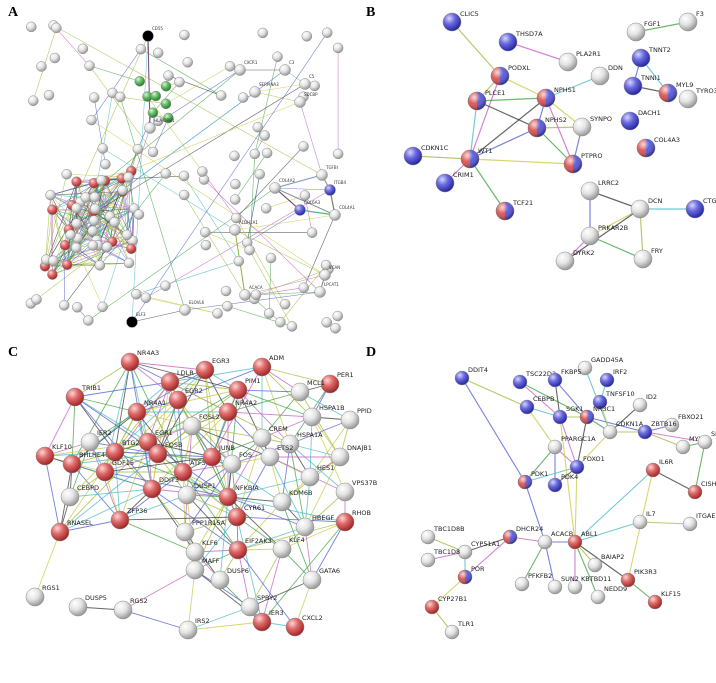  I want to click on node-label: BAIAP2, so click(612, 557).